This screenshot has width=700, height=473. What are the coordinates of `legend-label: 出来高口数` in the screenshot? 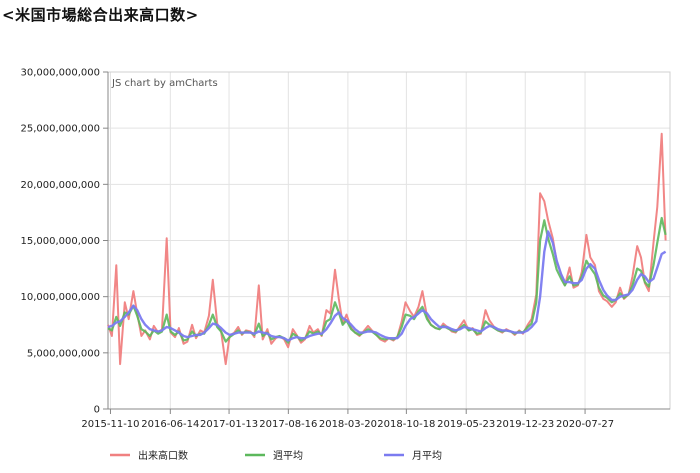 It's located at (163, 455).